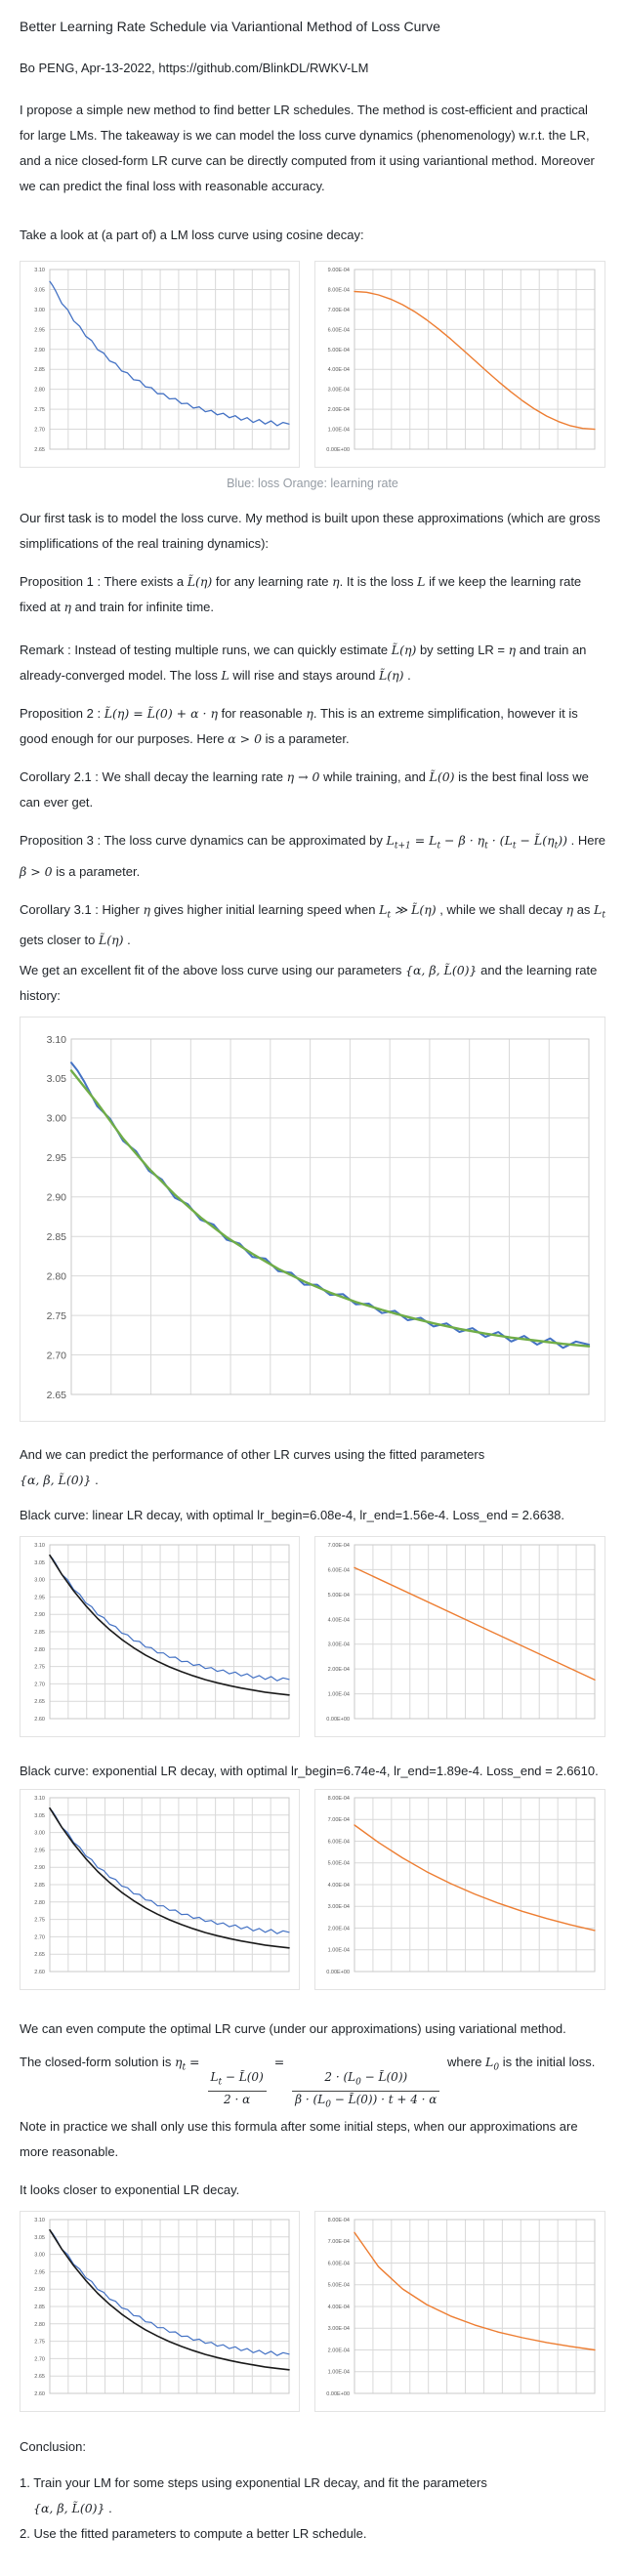 This screenshot has height=2576, width=625. I want to click on params-set-line: {α, β, L̃(0)} ., so click(60, 1480).